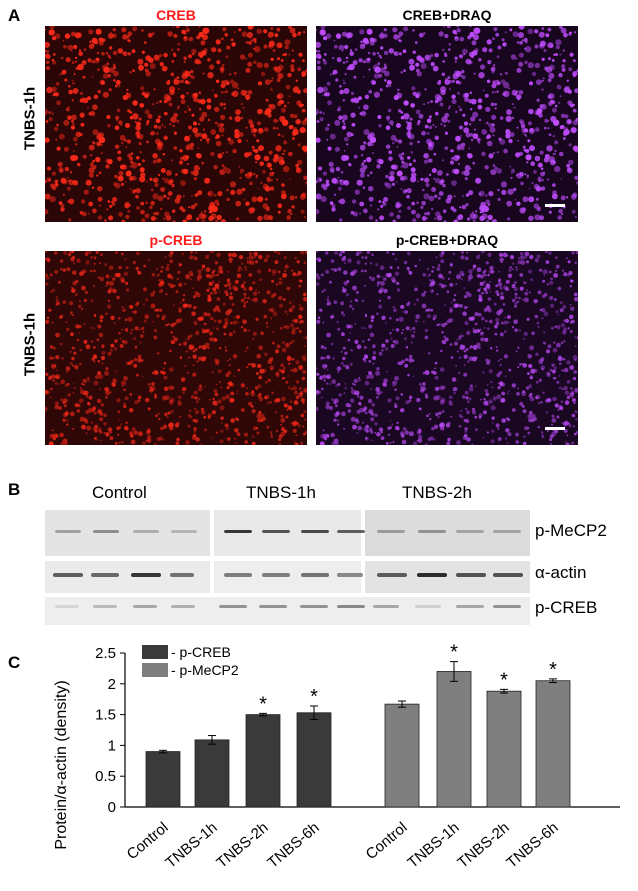 Image resolution: width=638 pixels, height=891 pixels. I want to click on row-label-top: TNBS-1h, so click(30, 118).